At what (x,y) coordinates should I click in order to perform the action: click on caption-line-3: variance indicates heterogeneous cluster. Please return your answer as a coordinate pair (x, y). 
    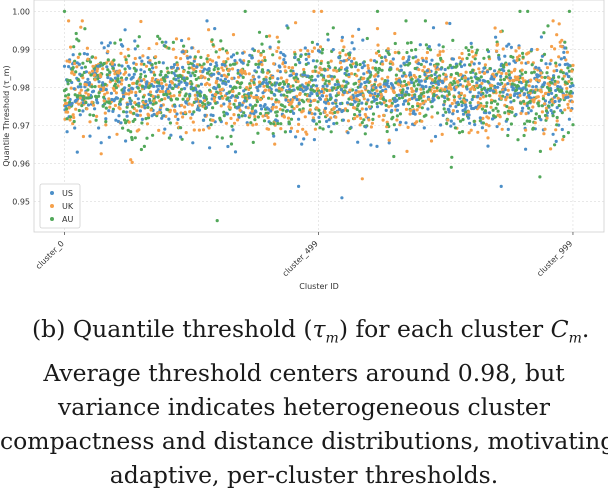
    Looking at the image, I should click on (304, 406).